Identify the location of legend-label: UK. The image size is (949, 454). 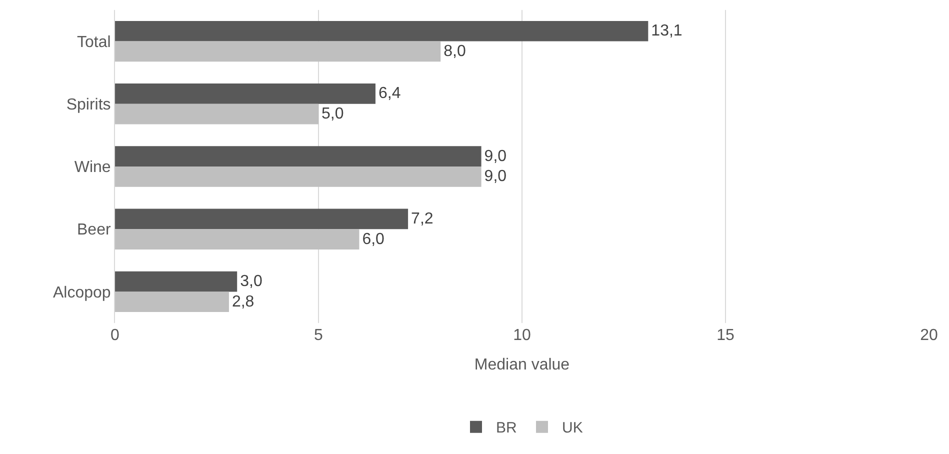
(572, 428).